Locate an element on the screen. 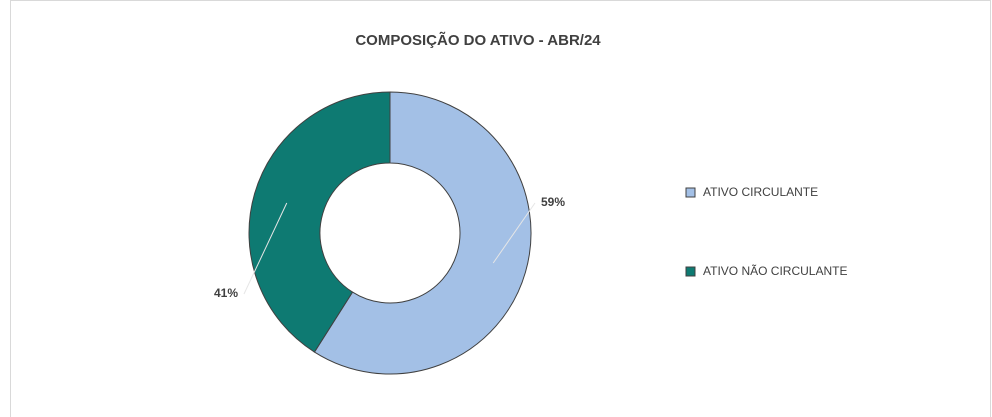 This screenshot has height=417, width=992. chart-title: COMPOSIÇÃO DO ATIVO - ABR/24 is located at coordinates (478, 40).